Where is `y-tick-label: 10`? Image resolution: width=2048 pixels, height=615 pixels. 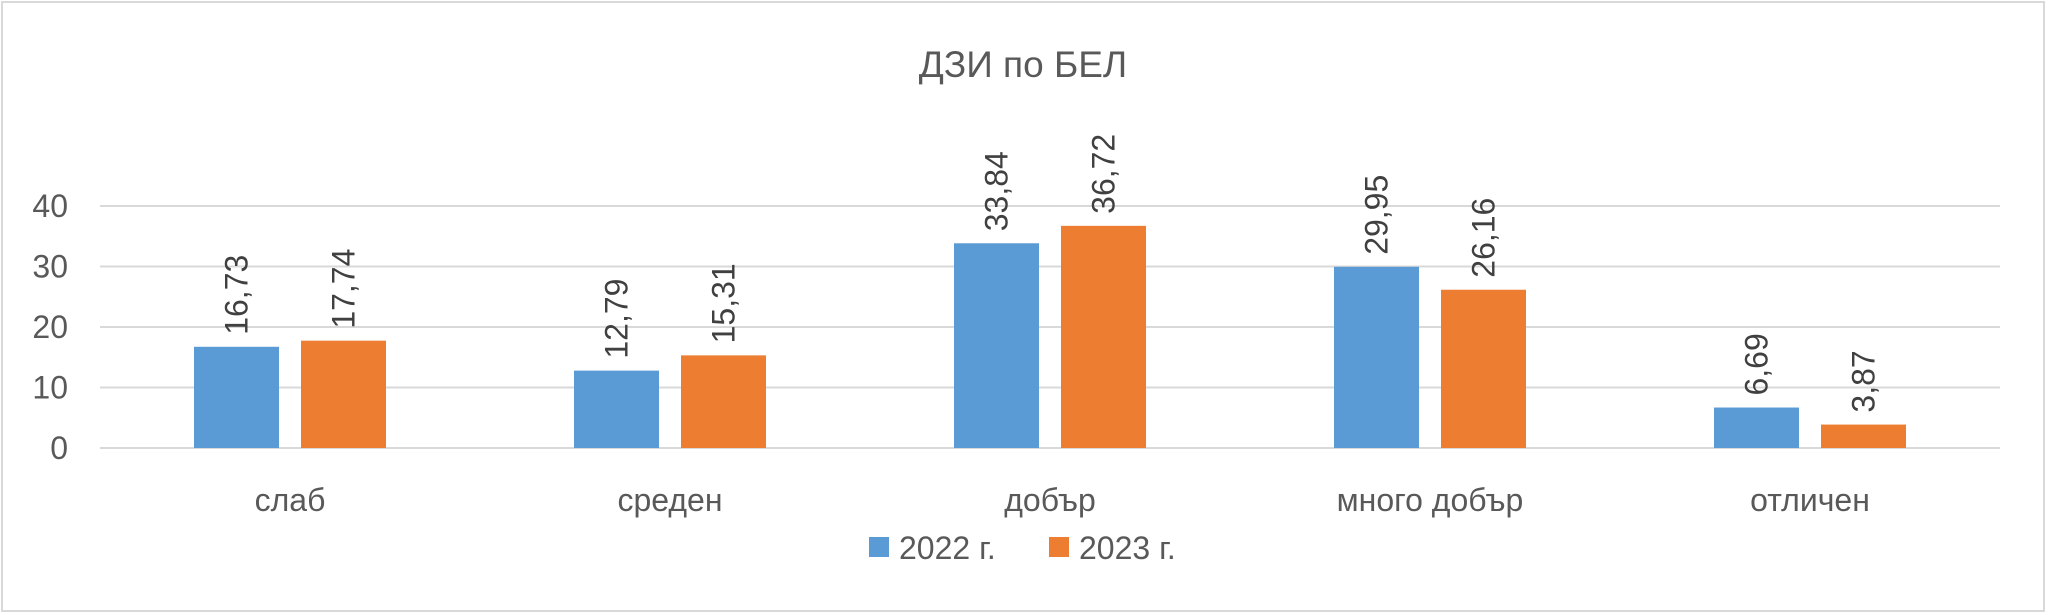
y-tick-label: 10 is located at coordinates (50, 388).